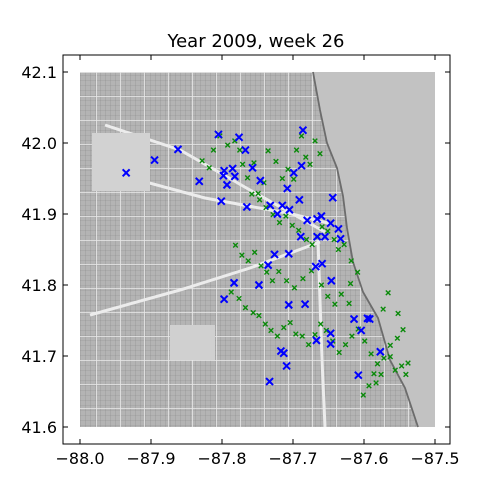  What do you see at coordinates (39, 356) in the screenshot?
I see `y-tick-label: 41.7` at bounding box center [39, 356].